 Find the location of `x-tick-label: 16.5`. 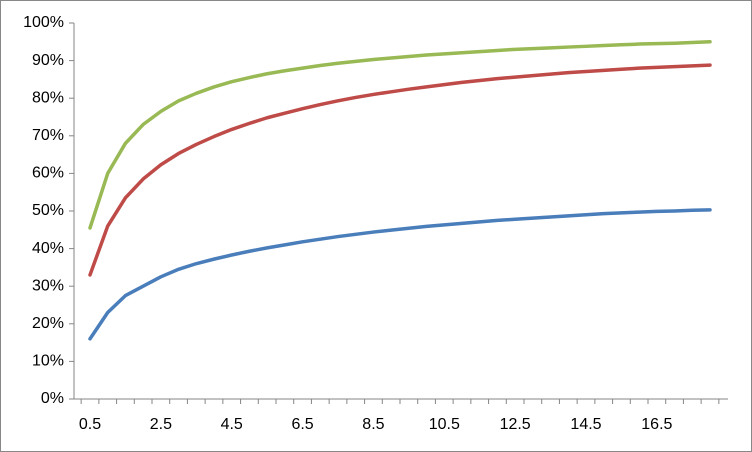

x-tick-label: 16.5 is located at coordinates (656, 424).